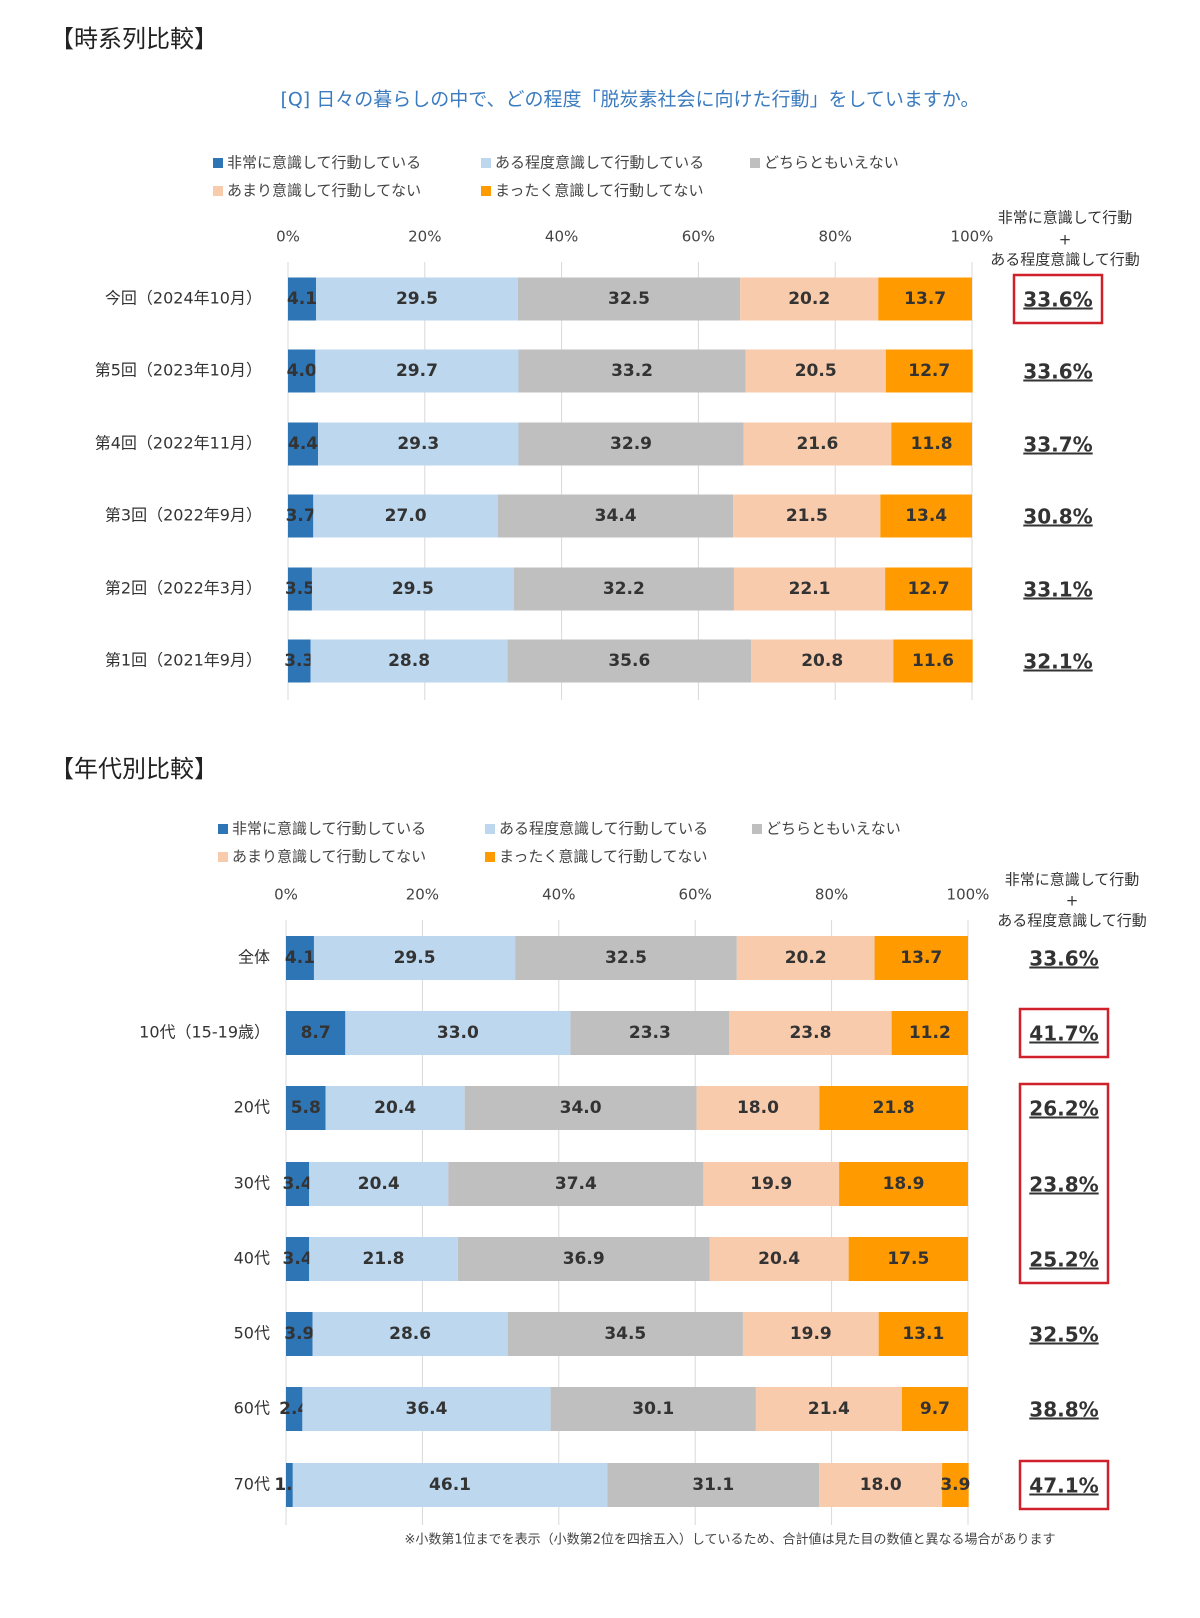 This screenshot has width=1200, height=1618. I want to click on value-label: 20.8, so click(822, 661).